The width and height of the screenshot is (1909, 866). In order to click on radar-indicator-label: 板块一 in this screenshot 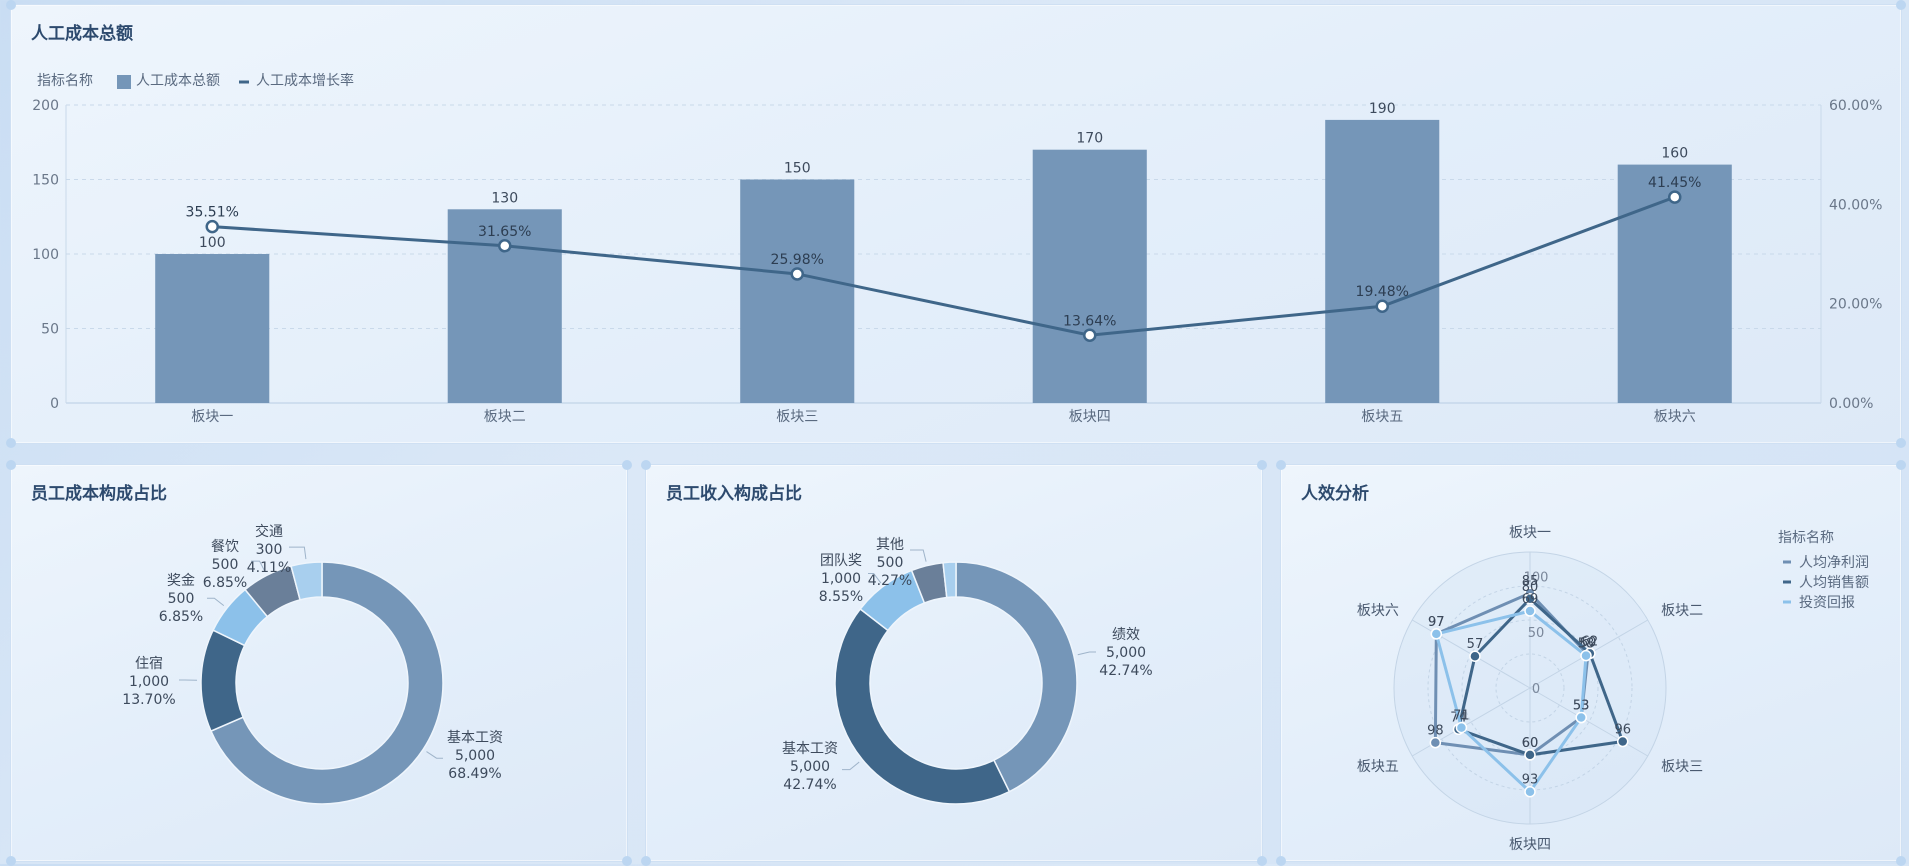, I will do `click(1530, 533)`.